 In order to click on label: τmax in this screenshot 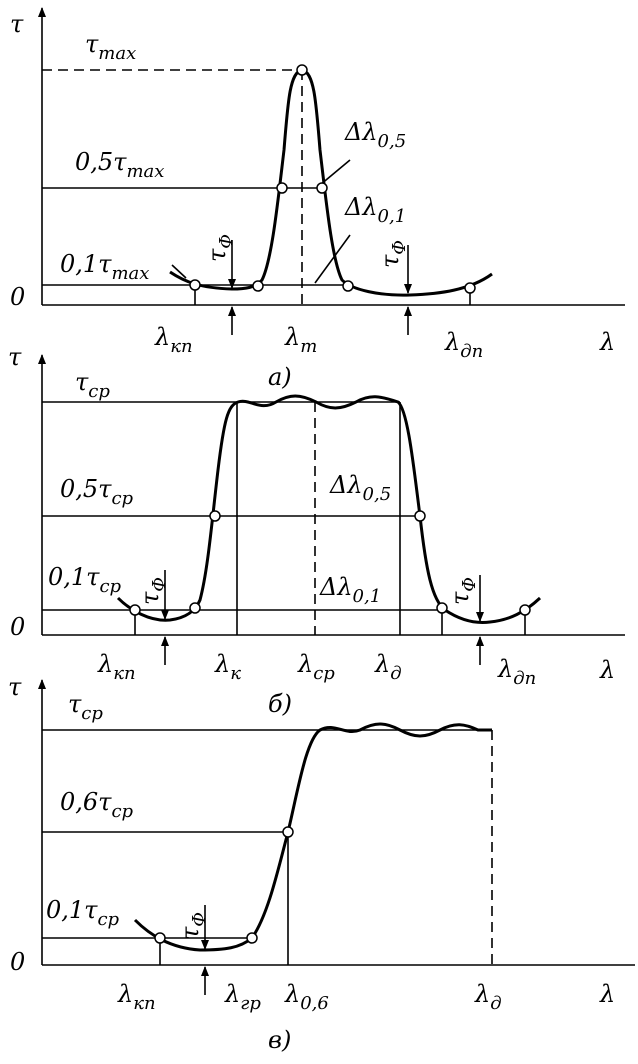, I will do `click(110, 47)`.